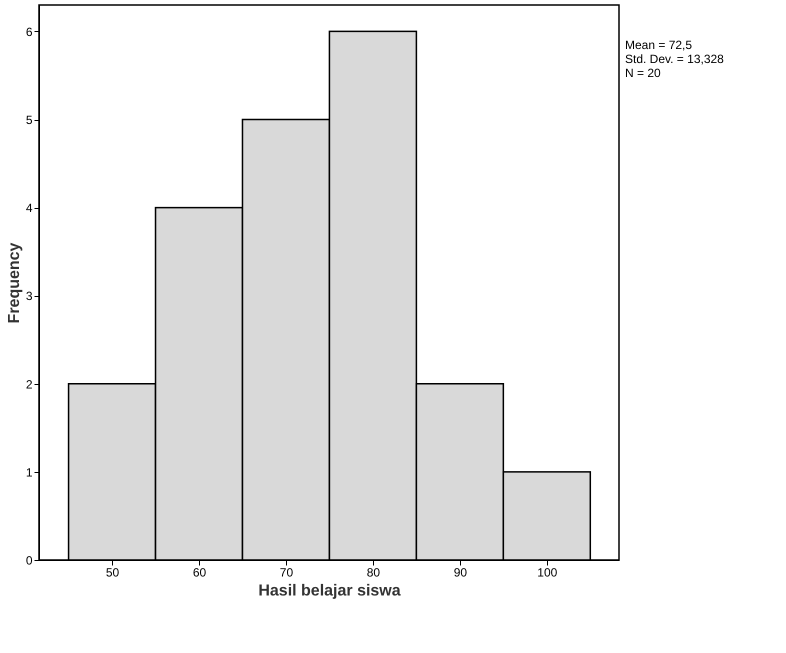  I want to click on y-tick-label: 1, so click(29, 472).